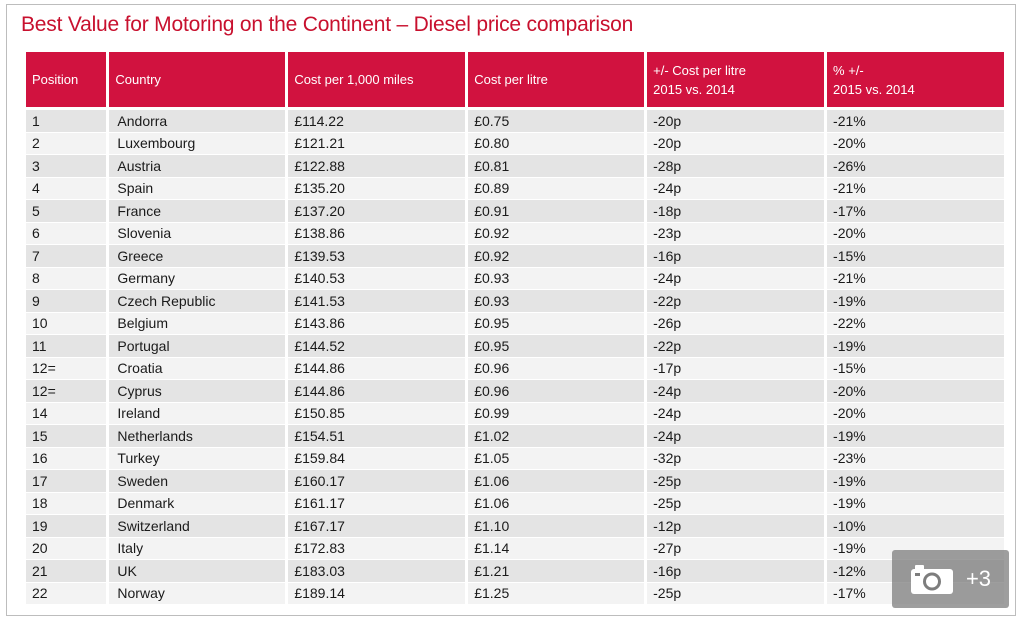 The height and width of the screenshot is (626, 1024). Describe the element at coordinates (66, 503) in the screenshot. I see `cell-position: 18` at that location.